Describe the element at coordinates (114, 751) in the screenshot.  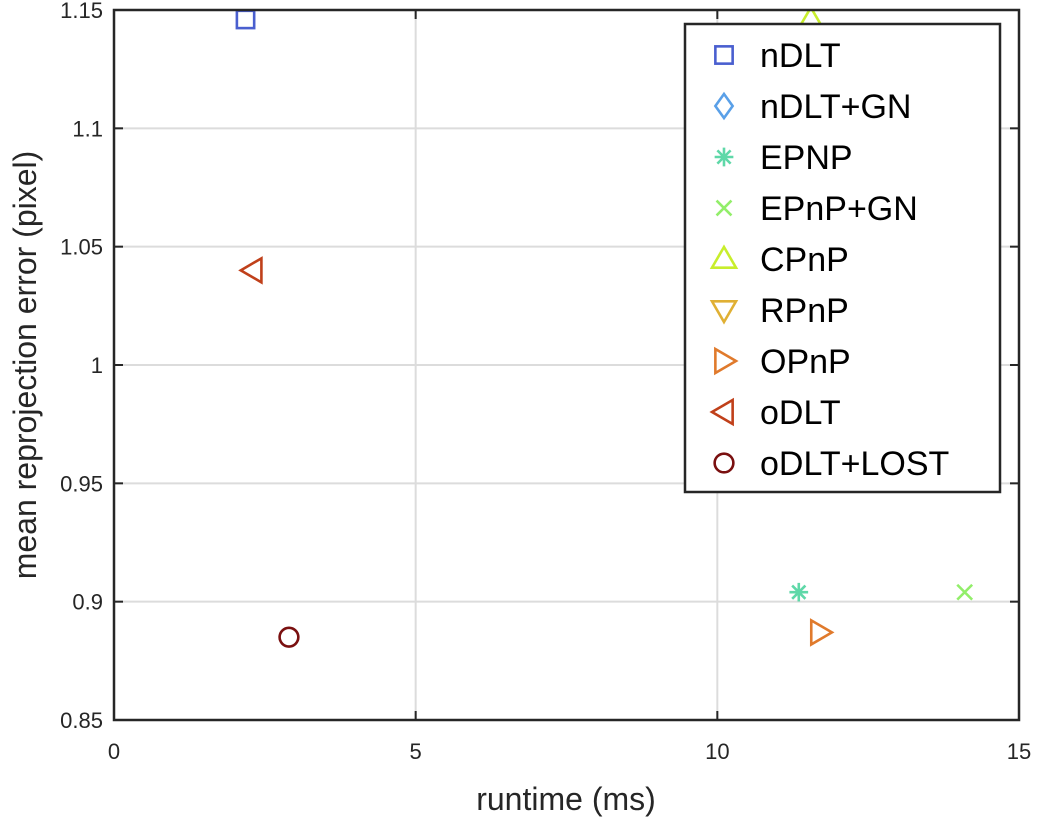
I see `x-tick-label: 0` at that location.